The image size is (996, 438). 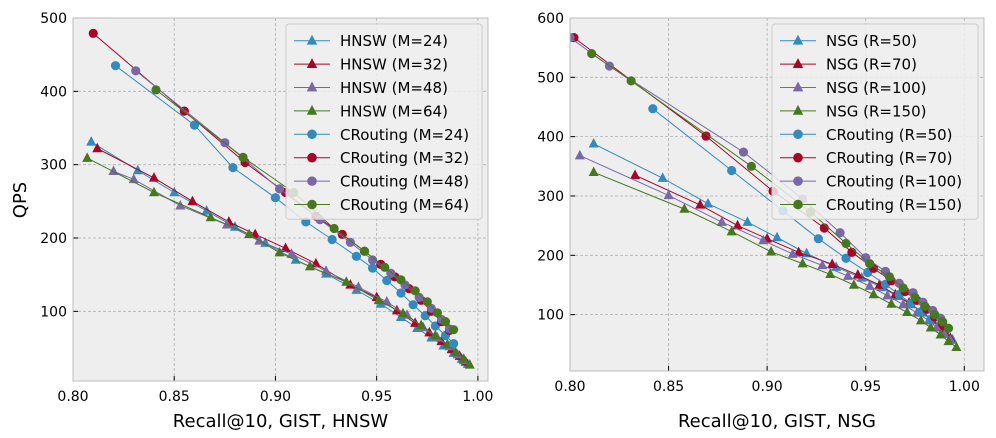 I want to click on legend-label: CRouting (M=24), so click(x=404, y=135).